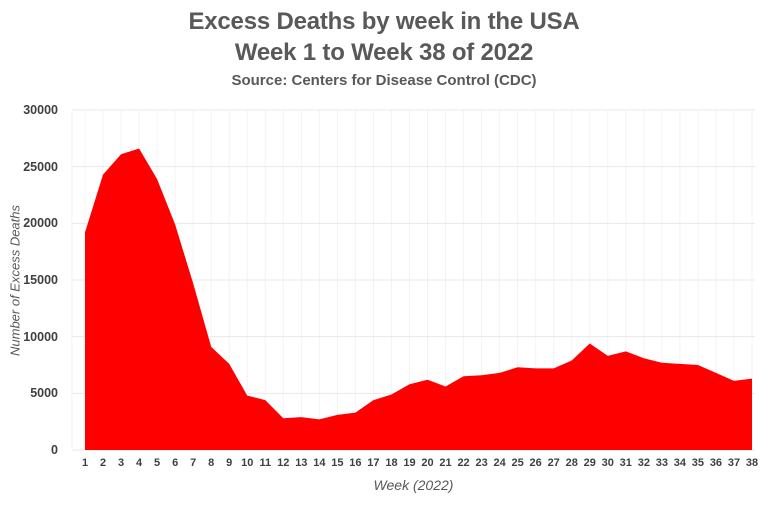 Image resolution: width=768 pixels, height=505 pixels. What do you see at coordinates (643, 463) in the screenshot?
I see `x-tick-label: 32` at bounding box center [643, 463].